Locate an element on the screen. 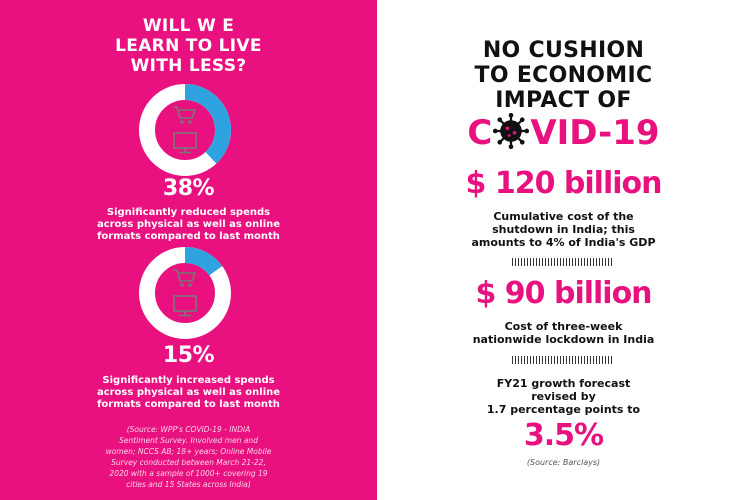  forecast-desc-line-1: FY21 growth forecast is located at coordinates (563, 383).